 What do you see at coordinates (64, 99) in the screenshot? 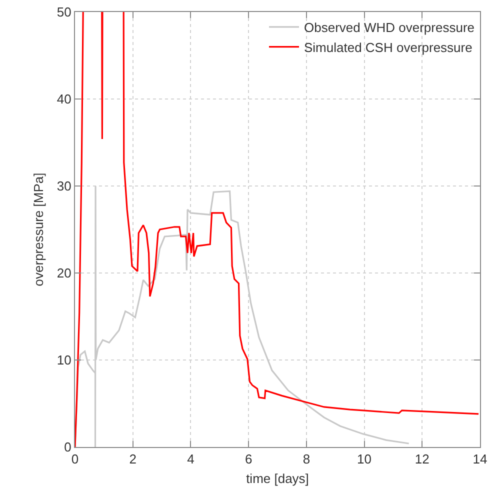
I see `y-tick-label: 40` at bounding box center [64, 99].